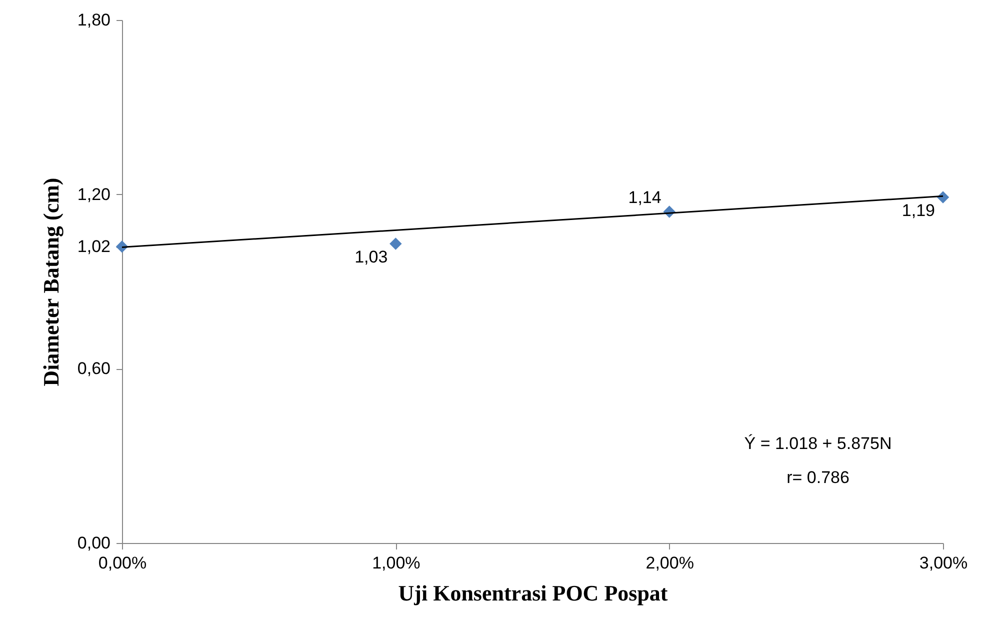  I want to click on y-tick-label: 1,02, so click(93, 246).